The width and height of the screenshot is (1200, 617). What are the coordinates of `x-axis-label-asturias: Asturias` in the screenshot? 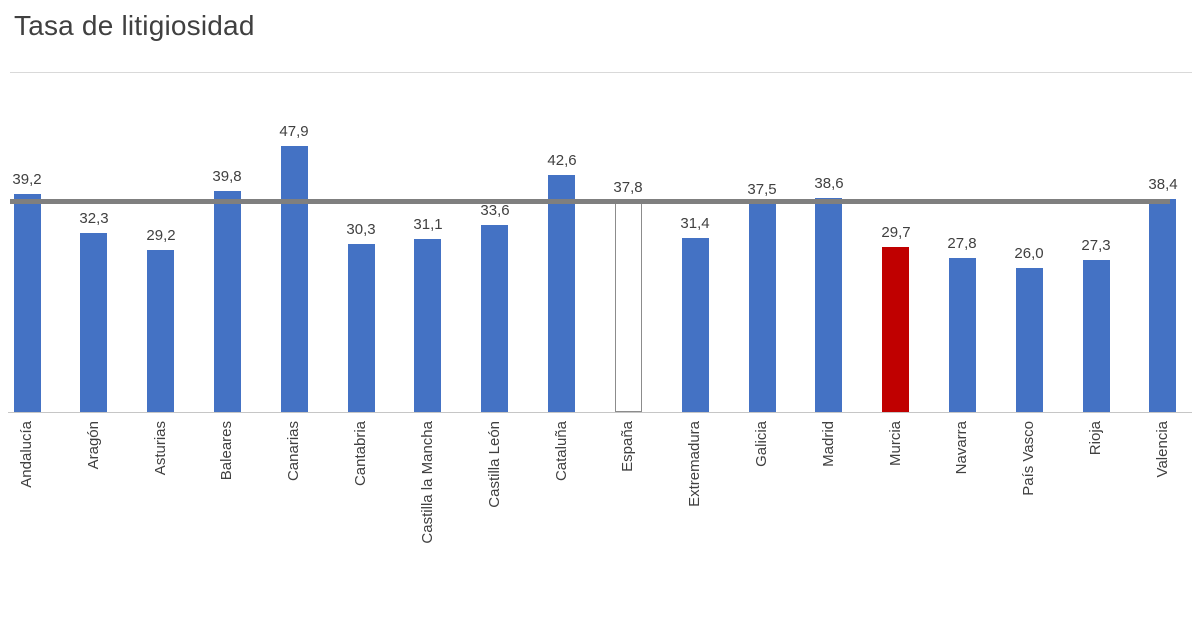 It's located at (160, 448).